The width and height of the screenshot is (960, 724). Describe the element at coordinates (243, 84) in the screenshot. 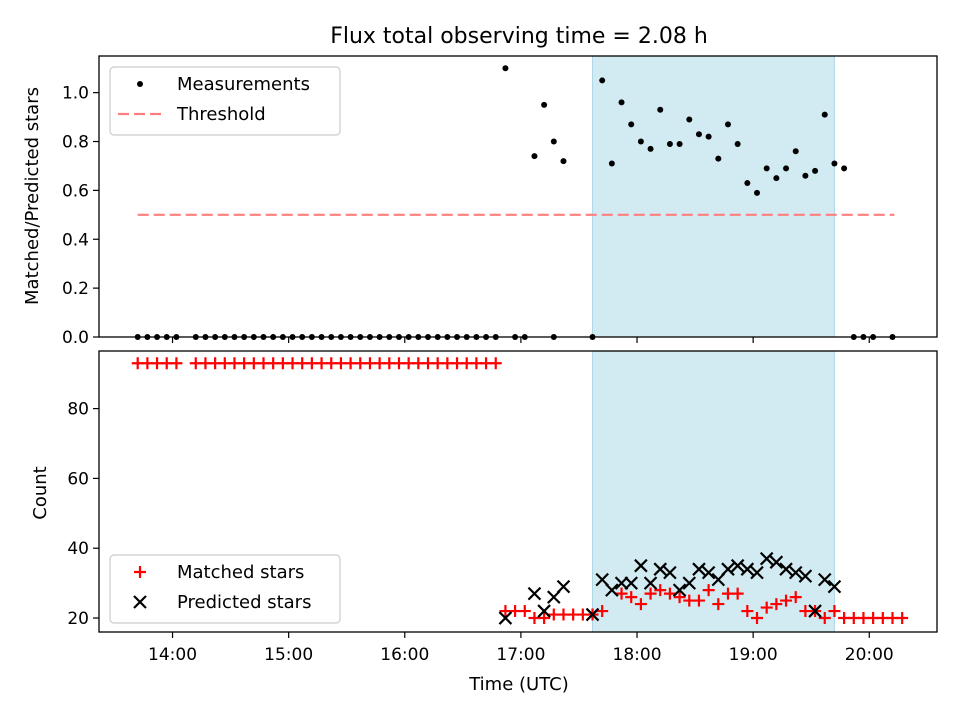

I see `legend-label: Measurements` at that location.